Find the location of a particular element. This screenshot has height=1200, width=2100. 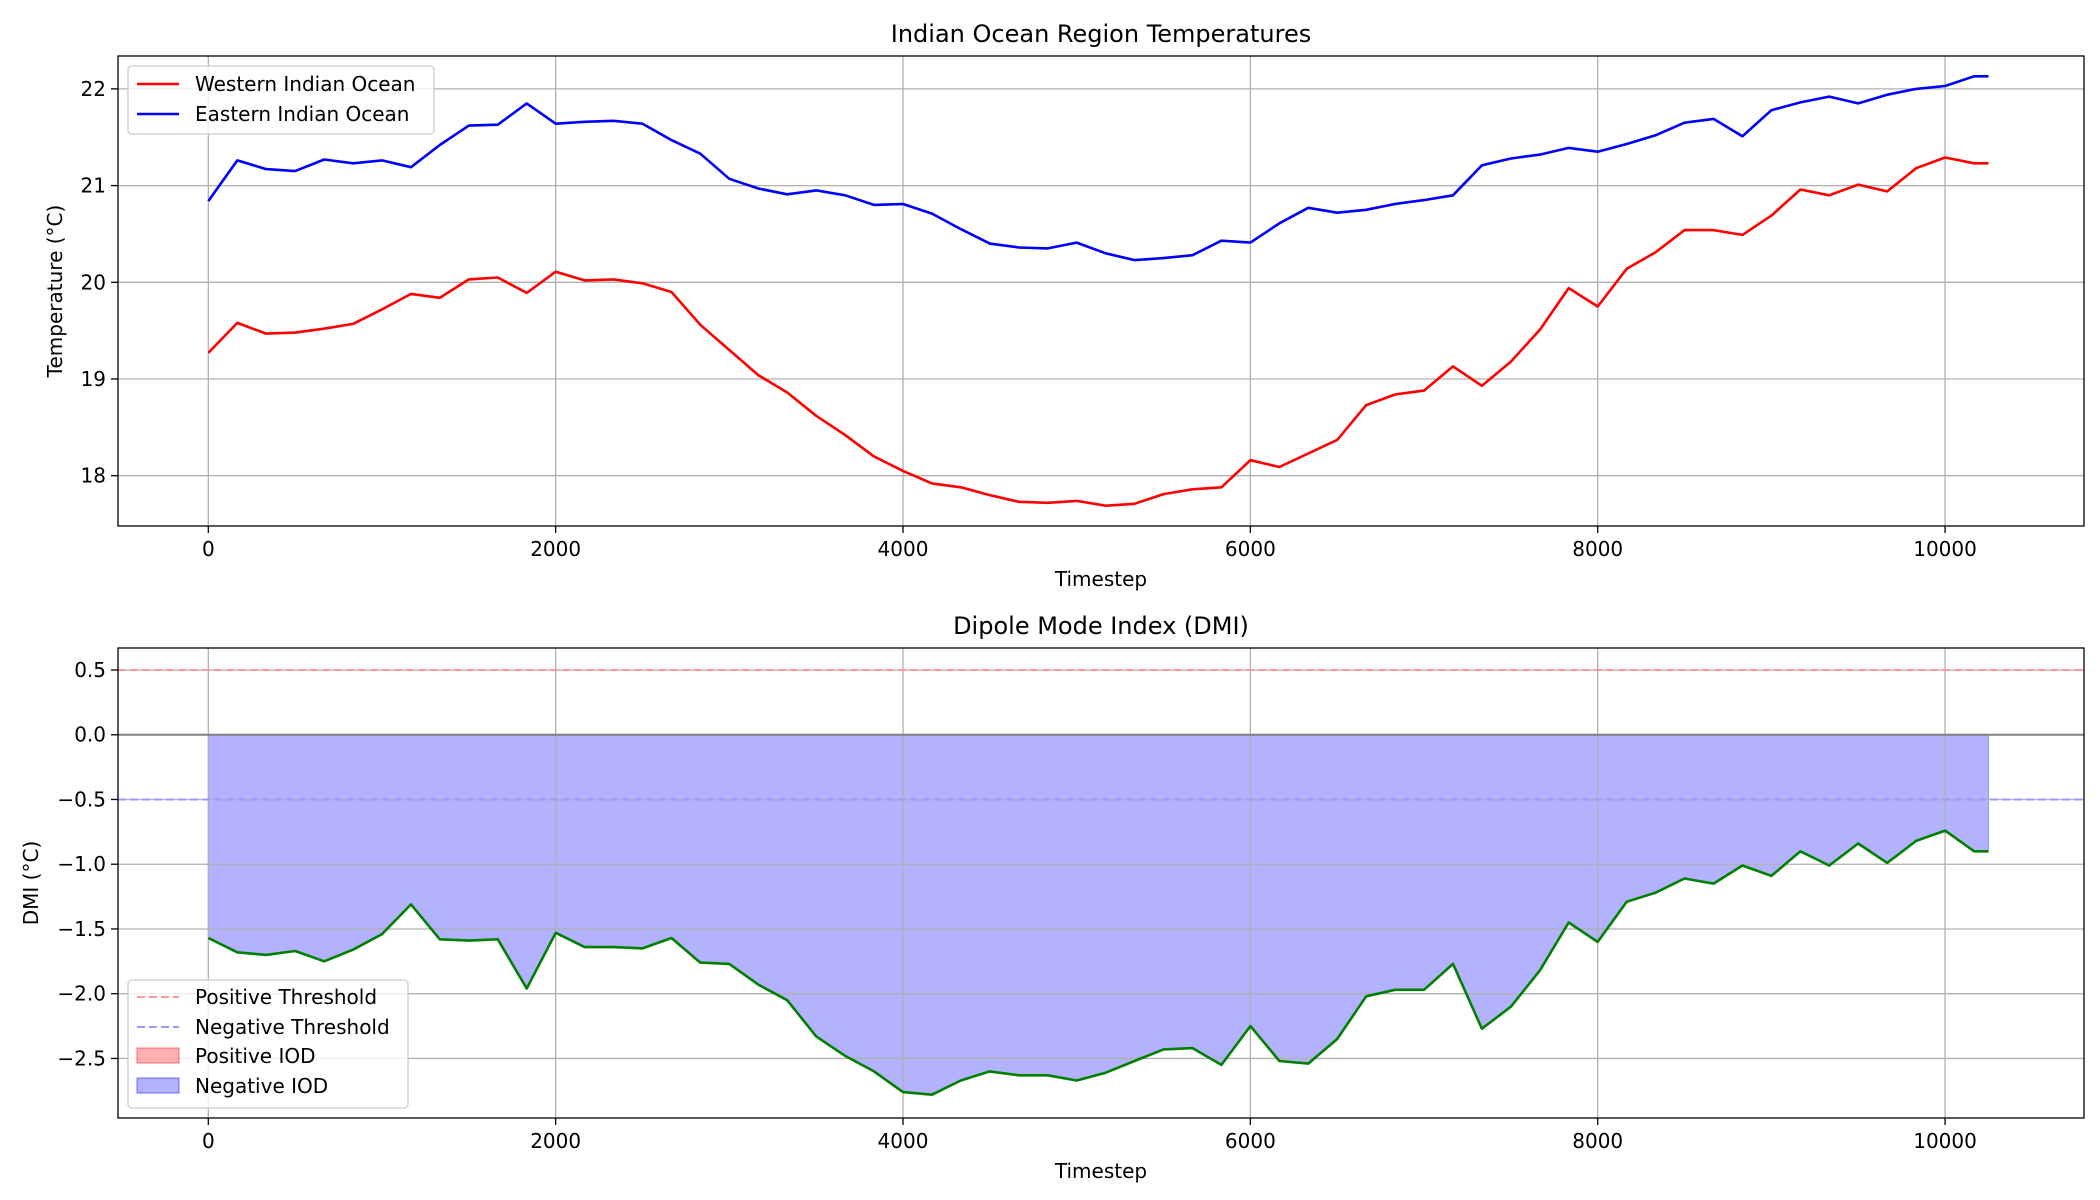

legend-negative-iod-label: Negative IOD is located at coordinates (261, 1086).